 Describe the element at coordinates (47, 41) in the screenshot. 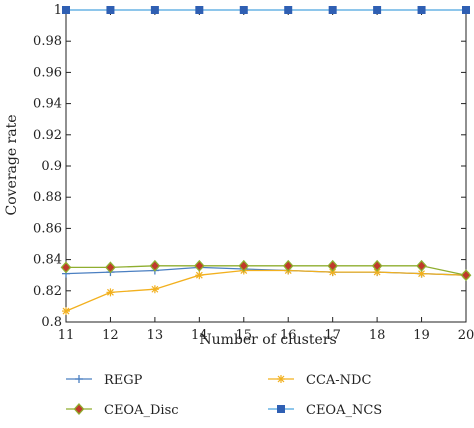

I see `y-tick-label: 0.98` at that location.